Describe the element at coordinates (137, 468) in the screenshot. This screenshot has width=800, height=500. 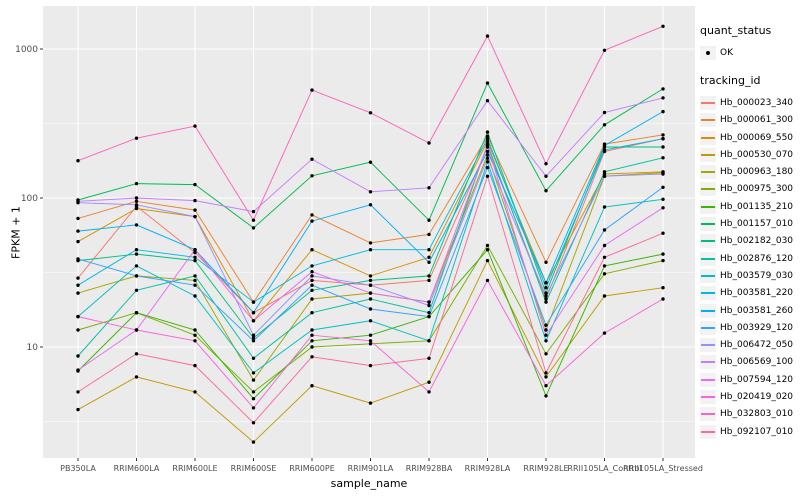
I see `x-tick-label: RRIM600LA` at that location.